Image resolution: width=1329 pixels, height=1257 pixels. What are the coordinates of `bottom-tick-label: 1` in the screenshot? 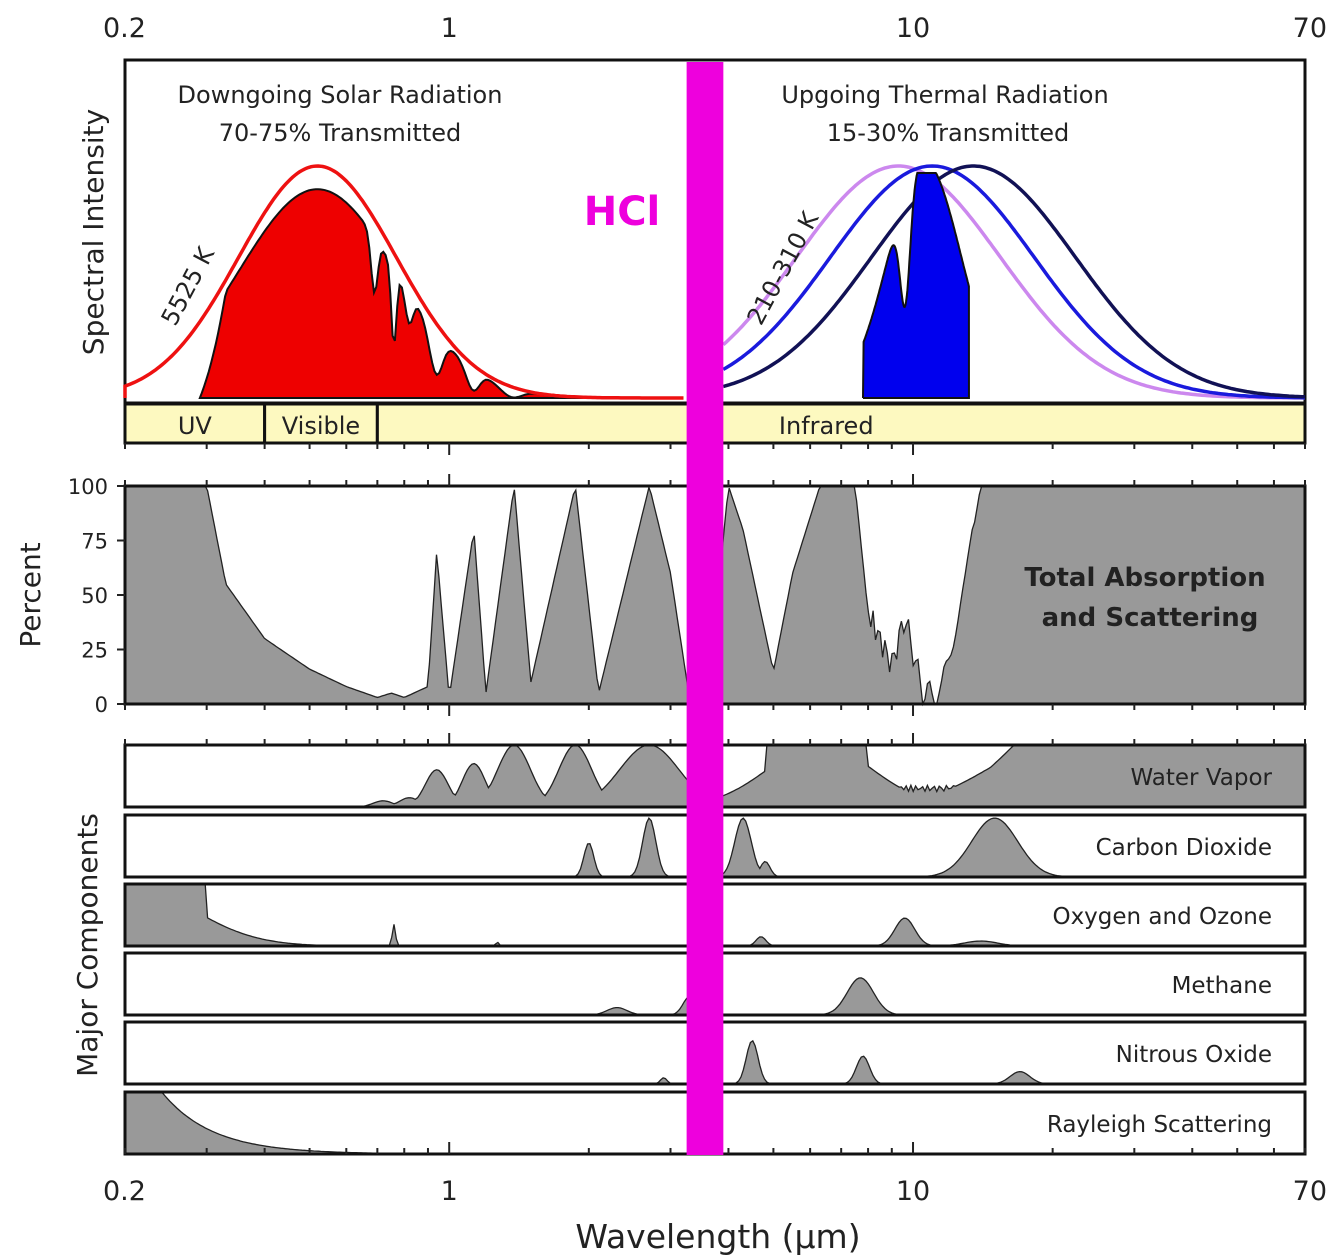 It's located at (449, 1191).